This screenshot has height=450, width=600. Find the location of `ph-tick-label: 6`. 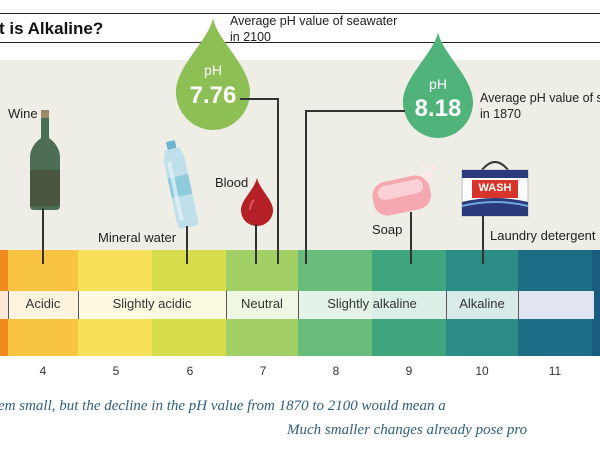

ph-tick-label: 6 is located at coordinates (190, 371).